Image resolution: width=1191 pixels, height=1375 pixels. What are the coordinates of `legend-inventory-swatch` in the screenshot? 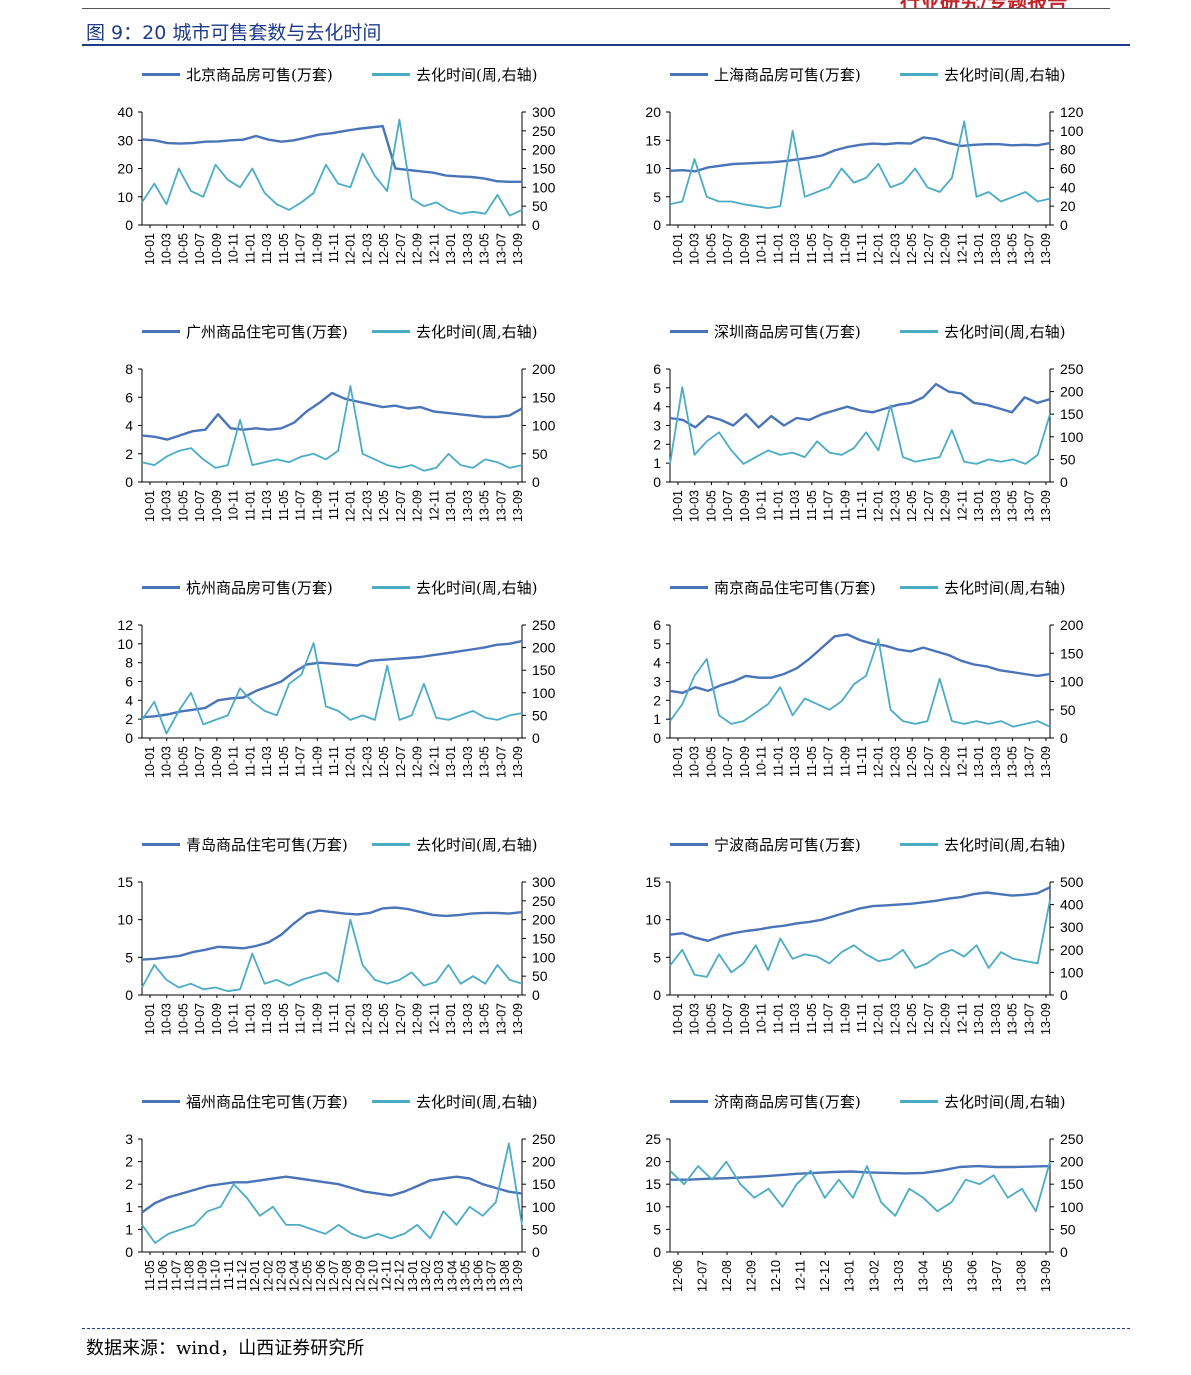 It's located at (161, 1101).